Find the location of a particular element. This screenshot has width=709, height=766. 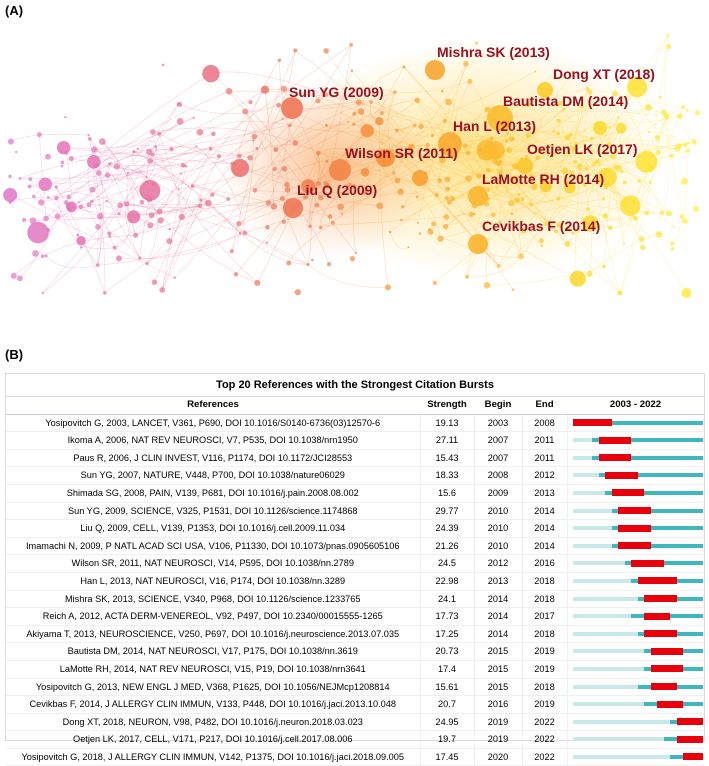

panel-a-label: (A) is located at coordinates (14, 10).